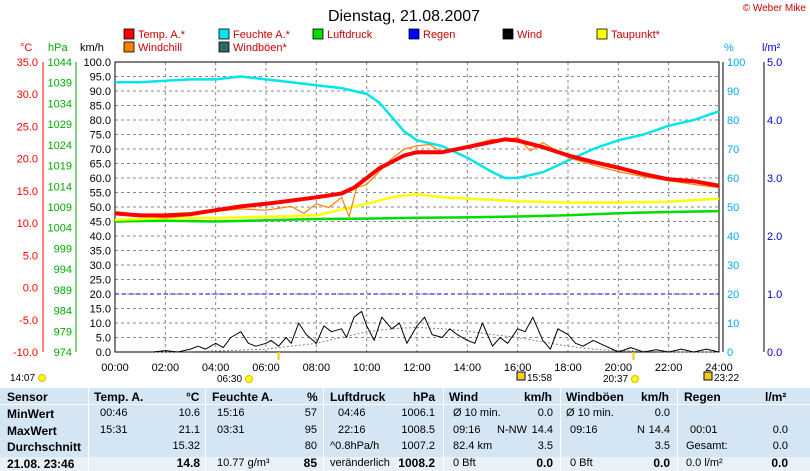 This screenshot has height=471, width=810. What do you see at coordinates (405, 464) in the screenshot?
I see `current-row-bg` at bounding box center [405, 464].